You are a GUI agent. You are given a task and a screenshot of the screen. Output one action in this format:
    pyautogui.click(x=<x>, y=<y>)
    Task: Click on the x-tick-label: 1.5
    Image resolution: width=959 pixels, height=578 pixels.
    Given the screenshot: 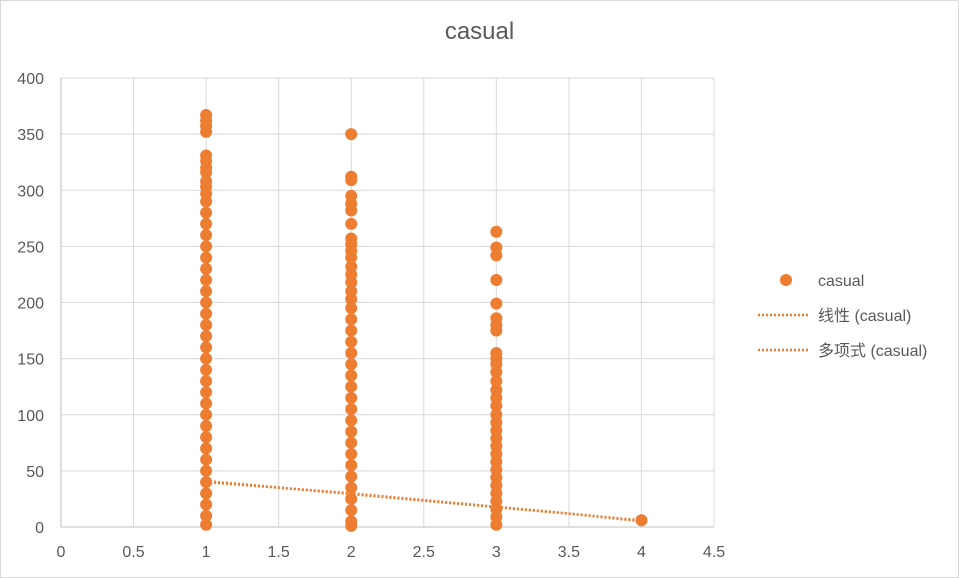 What is the action you would take?
    pyautogui.click(x=279, y=552)
    